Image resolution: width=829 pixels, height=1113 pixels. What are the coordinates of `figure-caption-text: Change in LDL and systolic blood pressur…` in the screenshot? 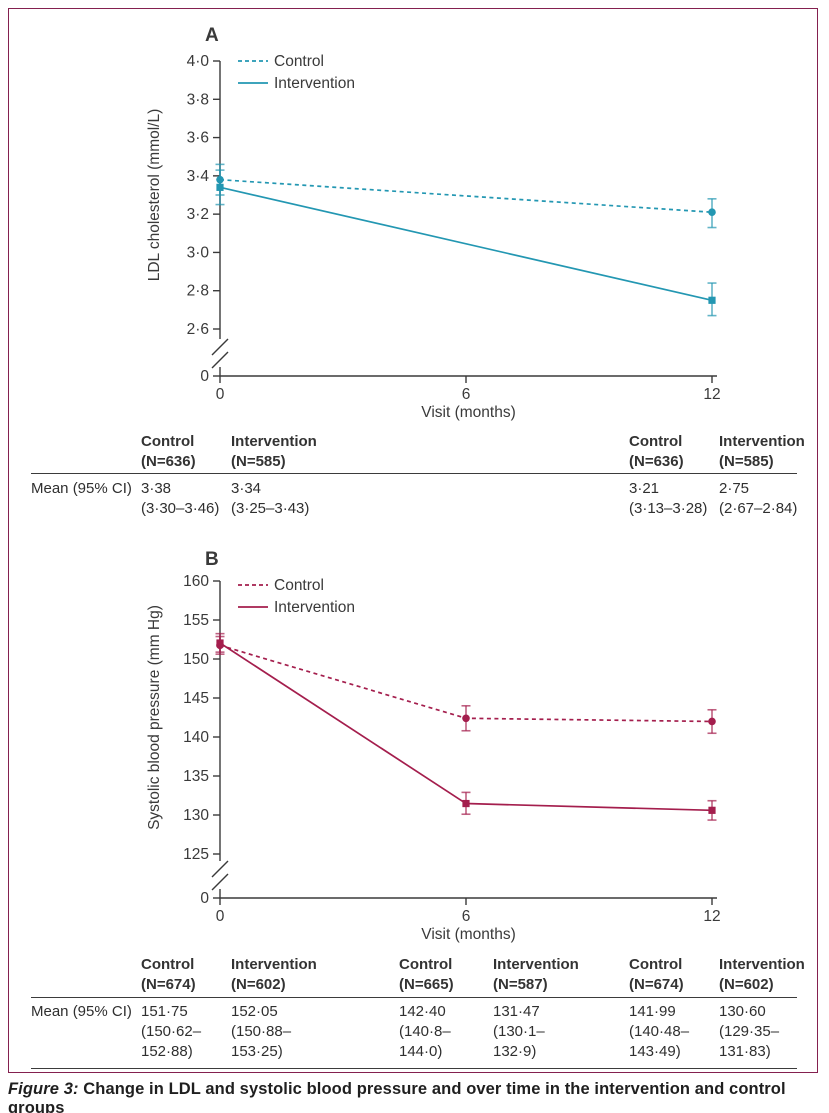 It's located at (397, 1096).